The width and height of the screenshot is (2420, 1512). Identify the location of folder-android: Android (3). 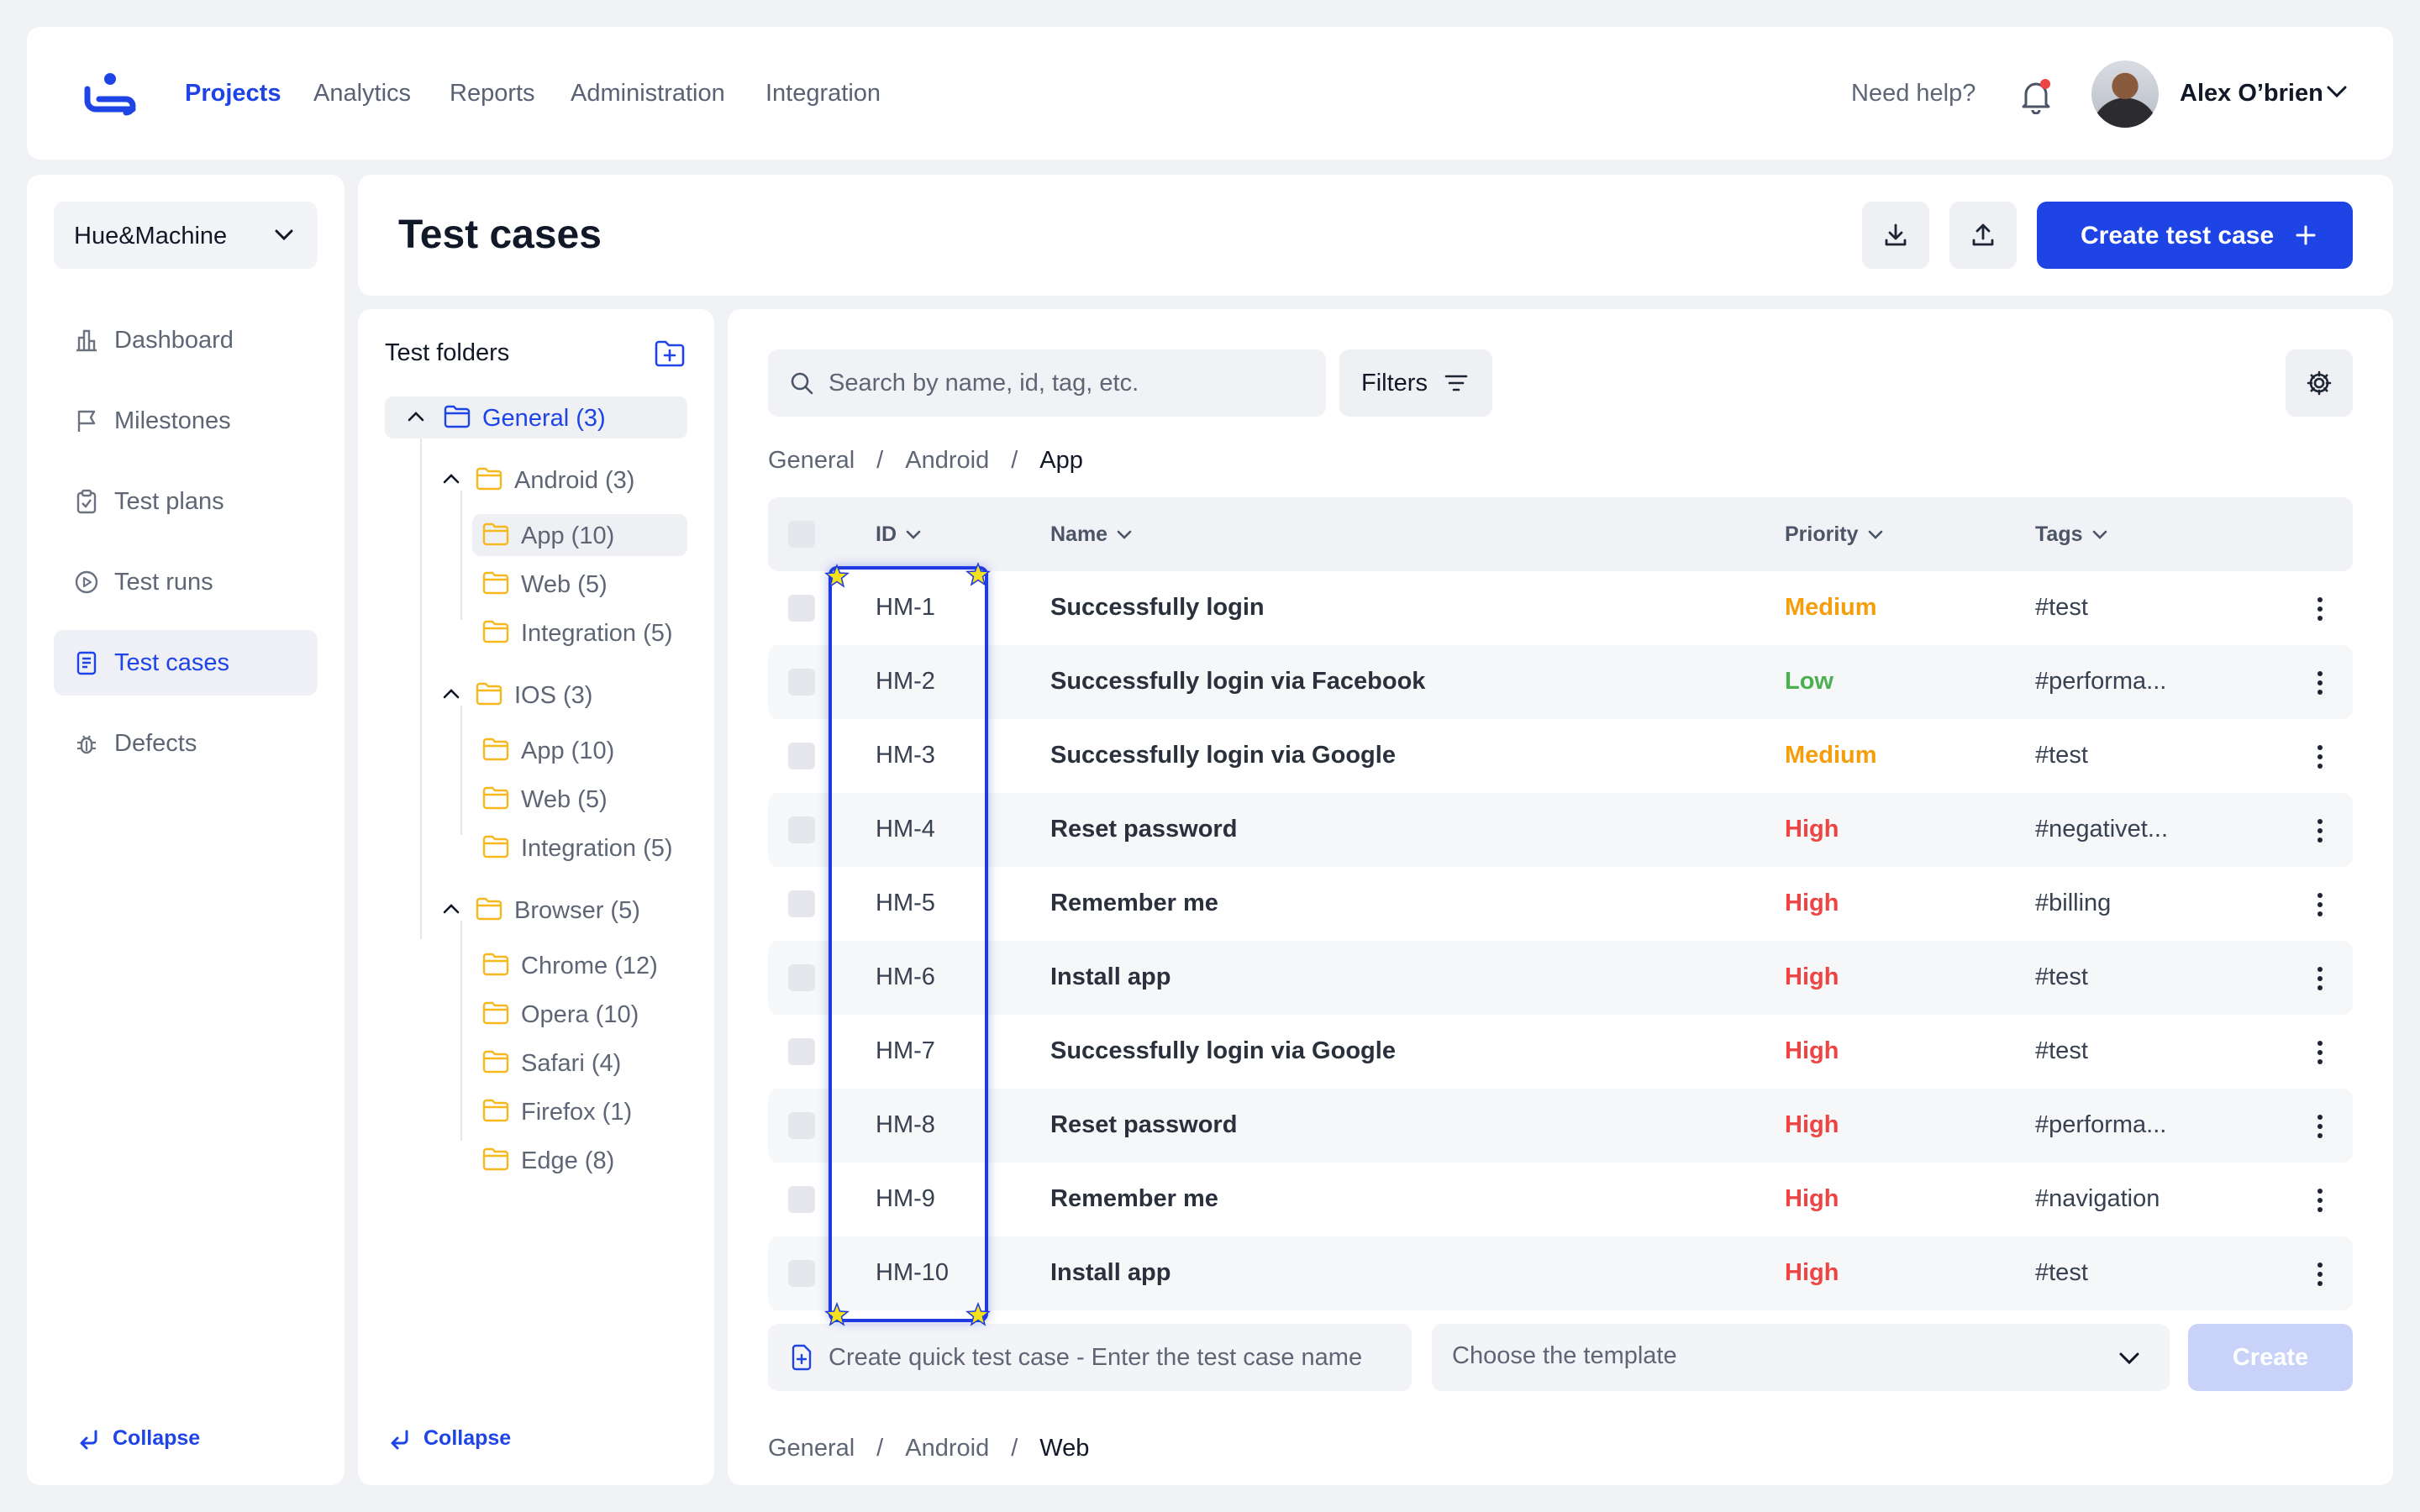
(556, 480).